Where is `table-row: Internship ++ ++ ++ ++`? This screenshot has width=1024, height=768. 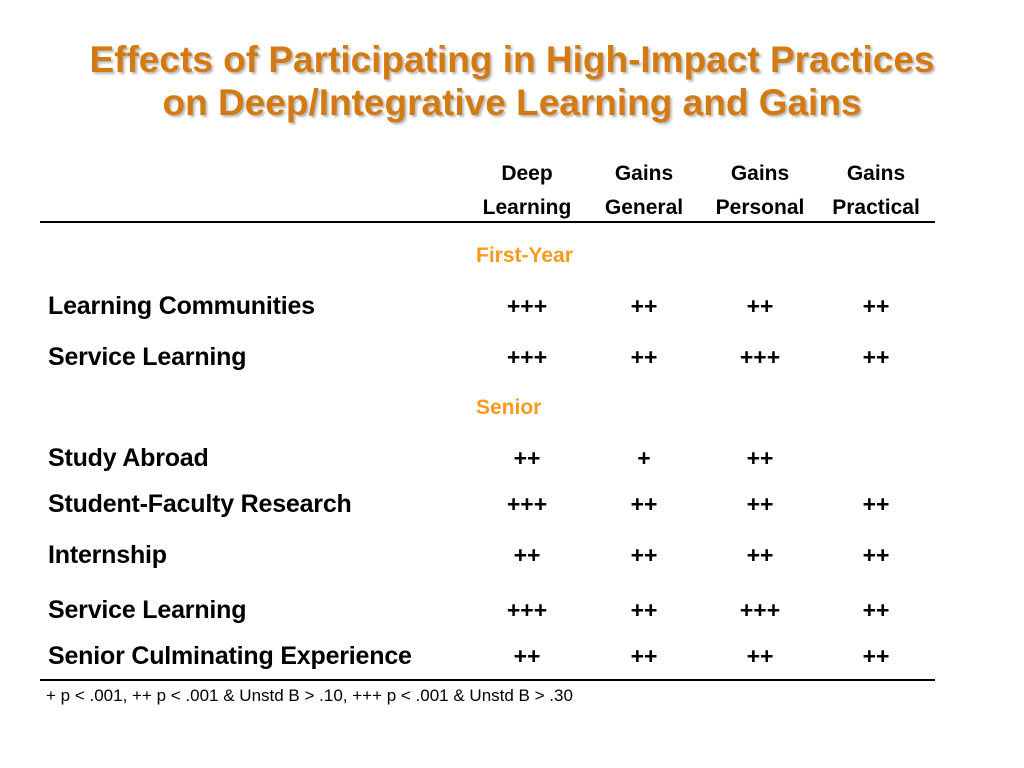
table-row: Internship ++ ++ ++ ++ is located at coordinates (512, 555).